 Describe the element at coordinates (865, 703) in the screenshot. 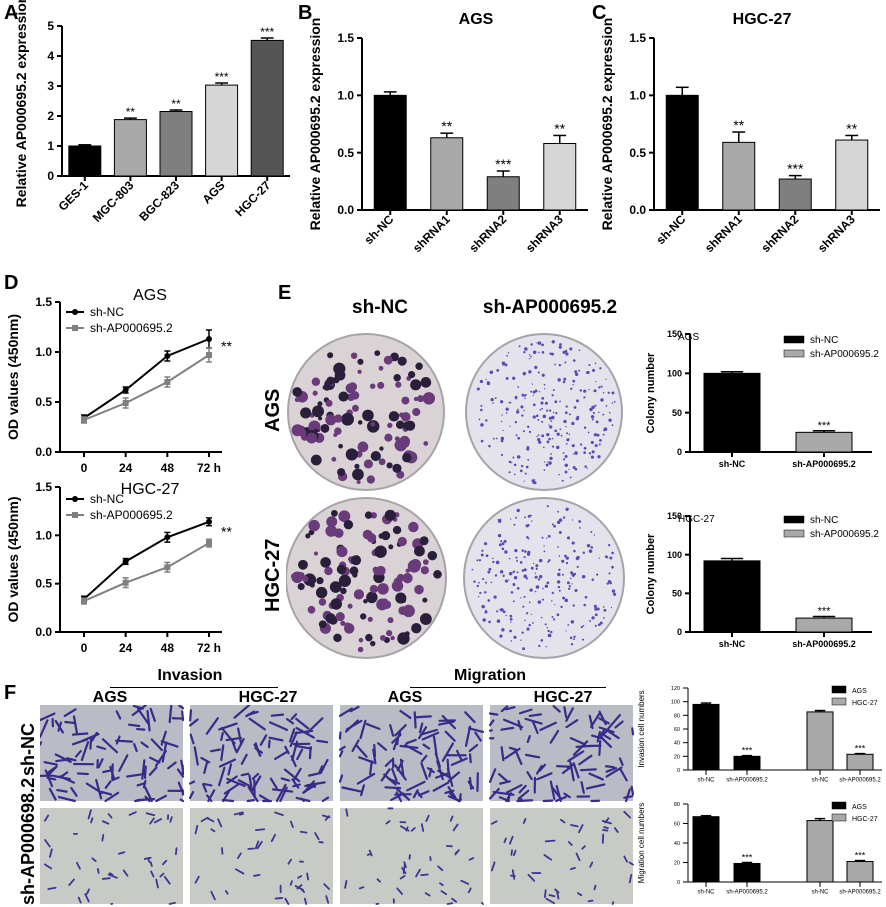

I see `legend-label: HGC-27` at that location.